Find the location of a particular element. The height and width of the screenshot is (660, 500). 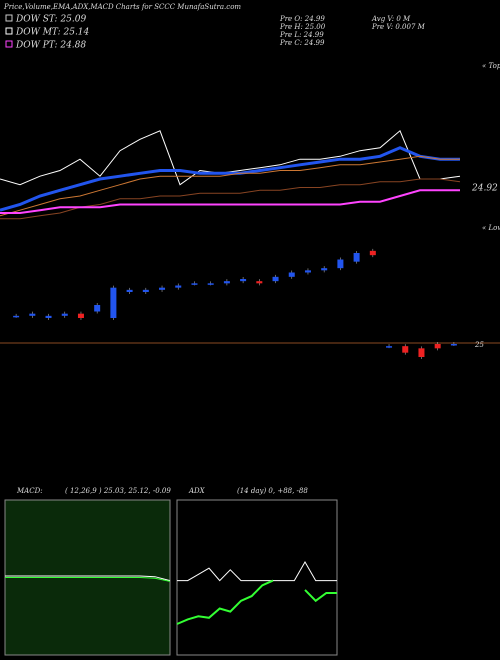

panel is located at coordinates (257, 577).